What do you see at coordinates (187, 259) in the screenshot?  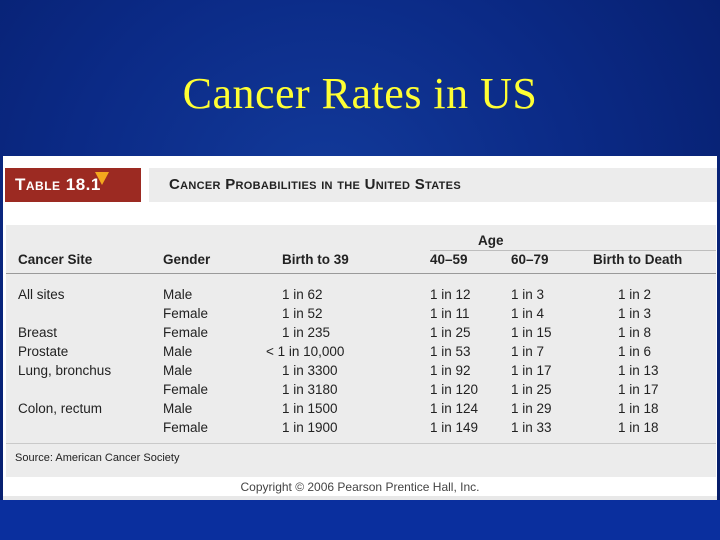 I see `col-header-gender: Gender` at bounding box center [187, 259].